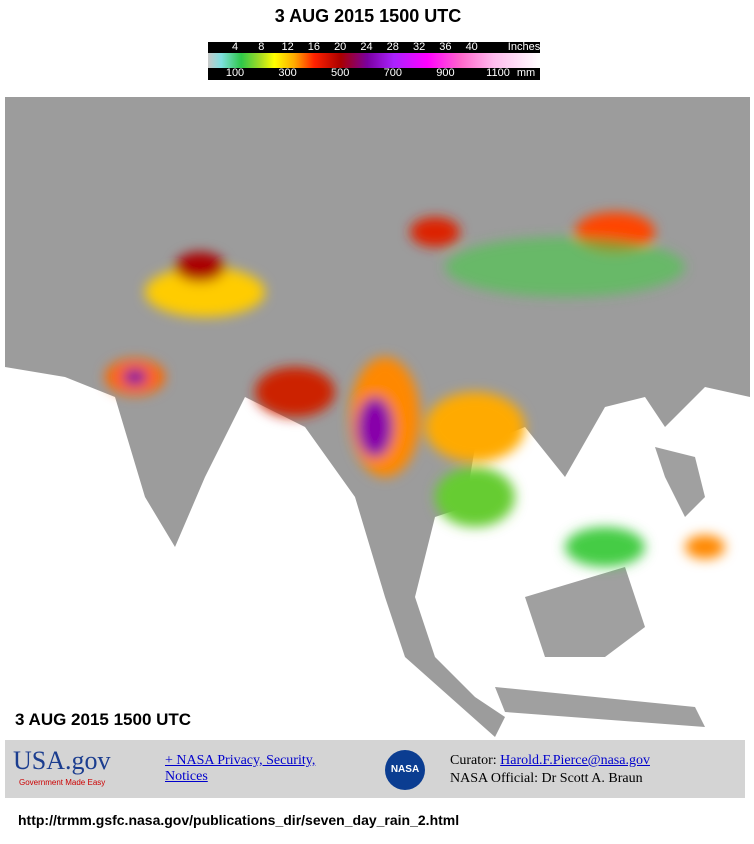 The height and width of the screenshot is (844, 754). What do you see at coordinates (287, 47) in the screenshot?
I see `inches-label: 12` at bounding box center [287, 47].